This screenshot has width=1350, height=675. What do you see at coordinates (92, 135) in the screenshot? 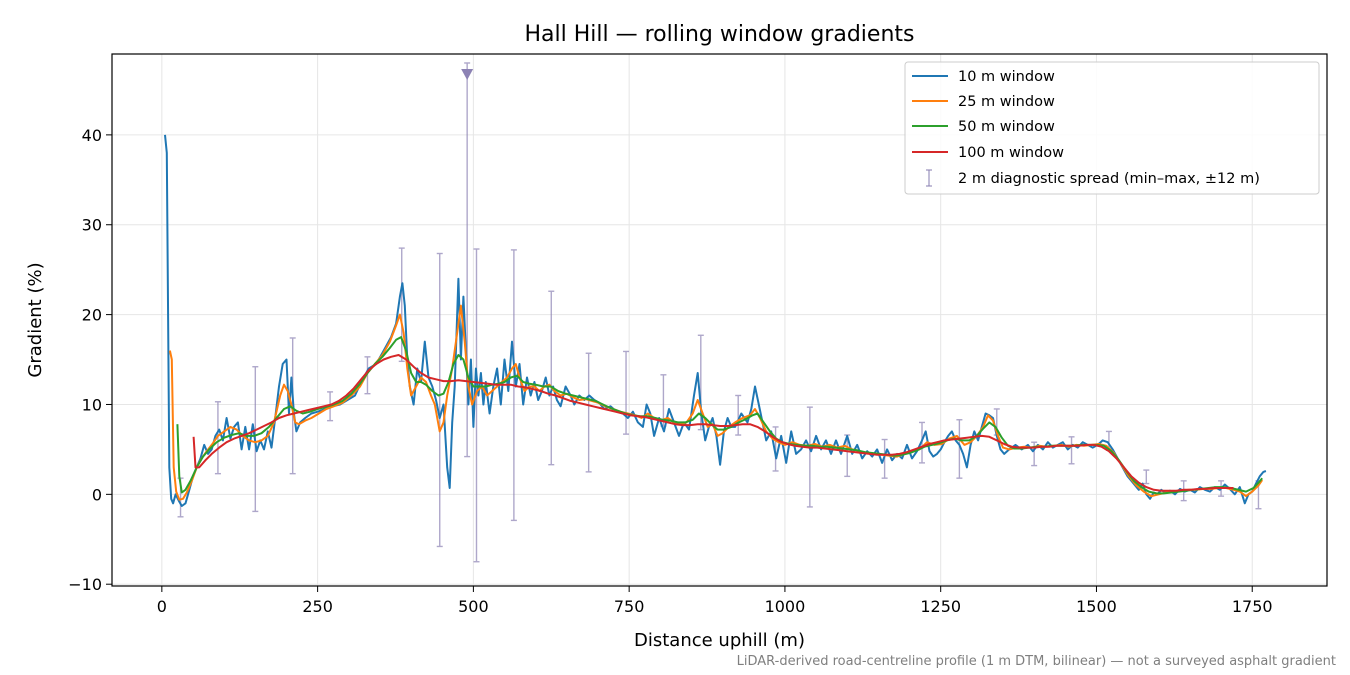
I see `y-tick-label: 40` at bounding box center [92, 135].